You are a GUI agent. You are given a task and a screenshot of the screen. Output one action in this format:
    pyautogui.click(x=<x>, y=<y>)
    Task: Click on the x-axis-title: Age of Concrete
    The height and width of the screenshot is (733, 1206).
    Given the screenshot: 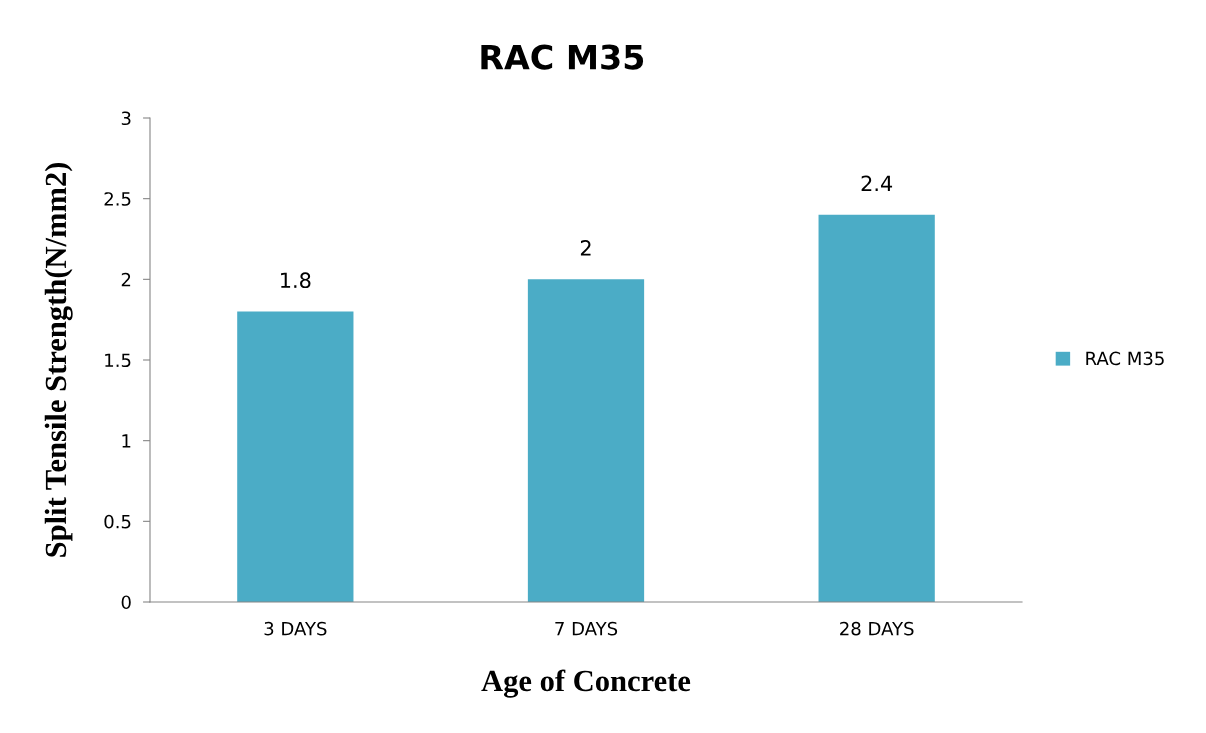 What is the action you would take?
    pyautogui.click(x=586, y=683)
    